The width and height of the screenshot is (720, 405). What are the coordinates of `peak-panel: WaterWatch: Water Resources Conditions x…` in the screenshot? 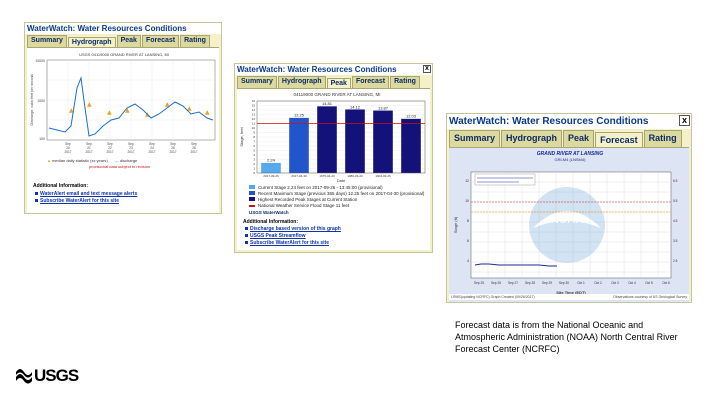 It's located at (333, 158).